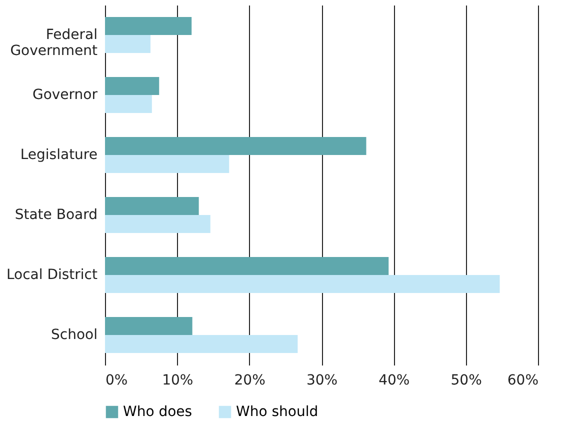 This screenshot has height=437, width=563. Describe the element at coordinates (56, 215) in the screenshot. I see `y-tick-label: State Board` at that location.